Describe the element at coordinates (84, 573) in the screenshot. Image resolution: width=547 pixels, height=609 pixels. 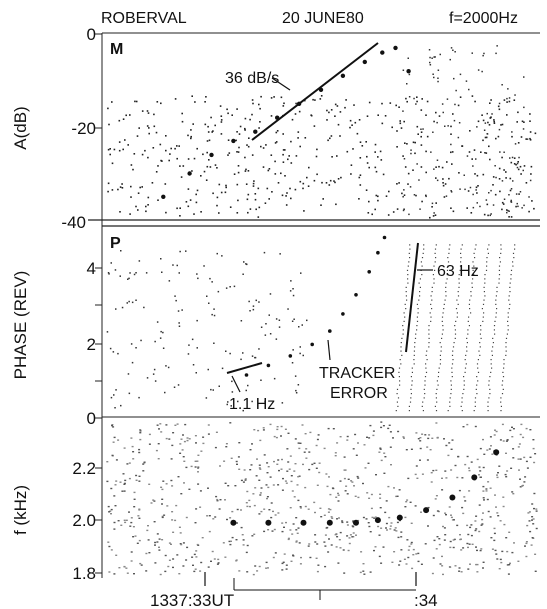
I see `freq-tick-label-1-8: 1.8` at that location.